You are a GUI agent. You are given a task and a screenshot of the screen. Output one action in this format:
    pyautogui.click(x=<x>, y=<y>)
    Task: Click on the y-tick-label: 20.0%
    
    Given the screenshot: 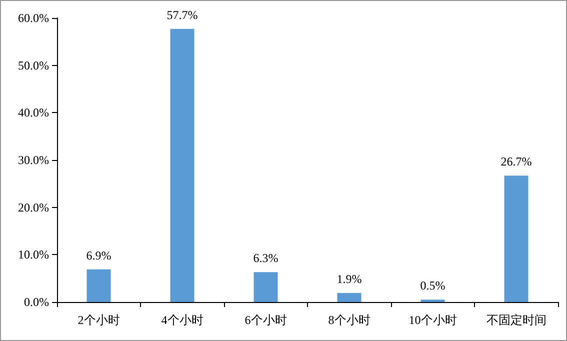 What is the action you would take?
    pyautogui.click(x=33, y=207)
    